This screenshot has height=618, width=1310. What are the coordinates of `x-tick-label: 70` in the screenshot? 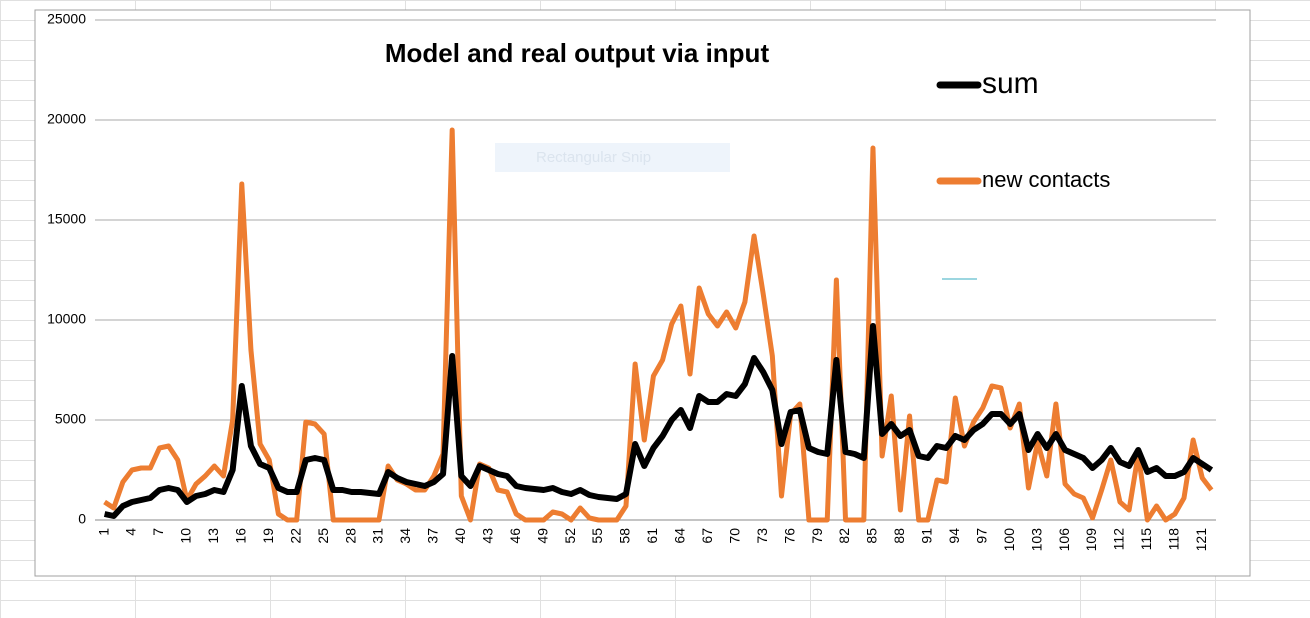 It's located at (734, 536).